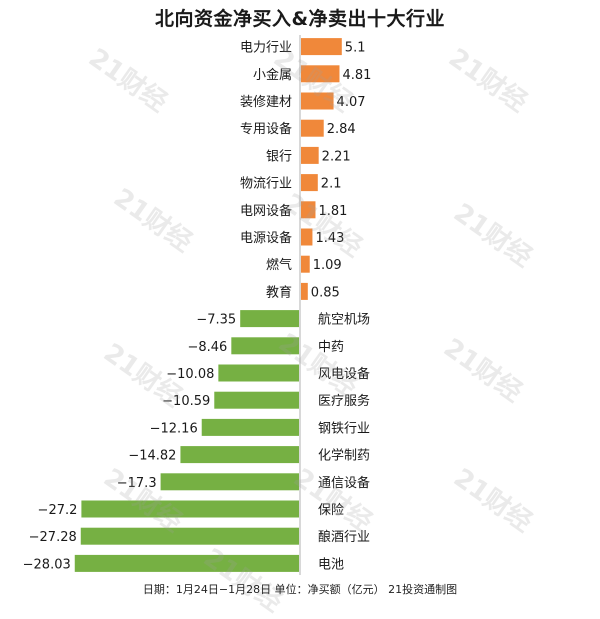 Image resolution: width=600 pixels, height=619 pixels. Describe the element at coordinates (344, 483) in the screenshot. I see `category-label: 通信设备` at that location.